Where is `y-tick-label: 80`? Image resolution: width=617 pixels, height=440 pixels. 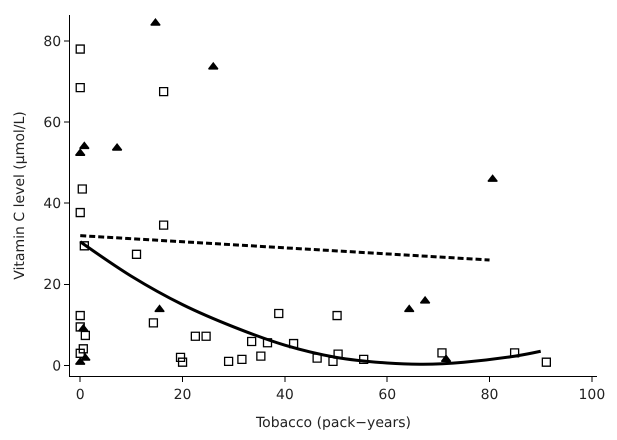 y-tick-label: 80 is located at coordinates (52, 42).